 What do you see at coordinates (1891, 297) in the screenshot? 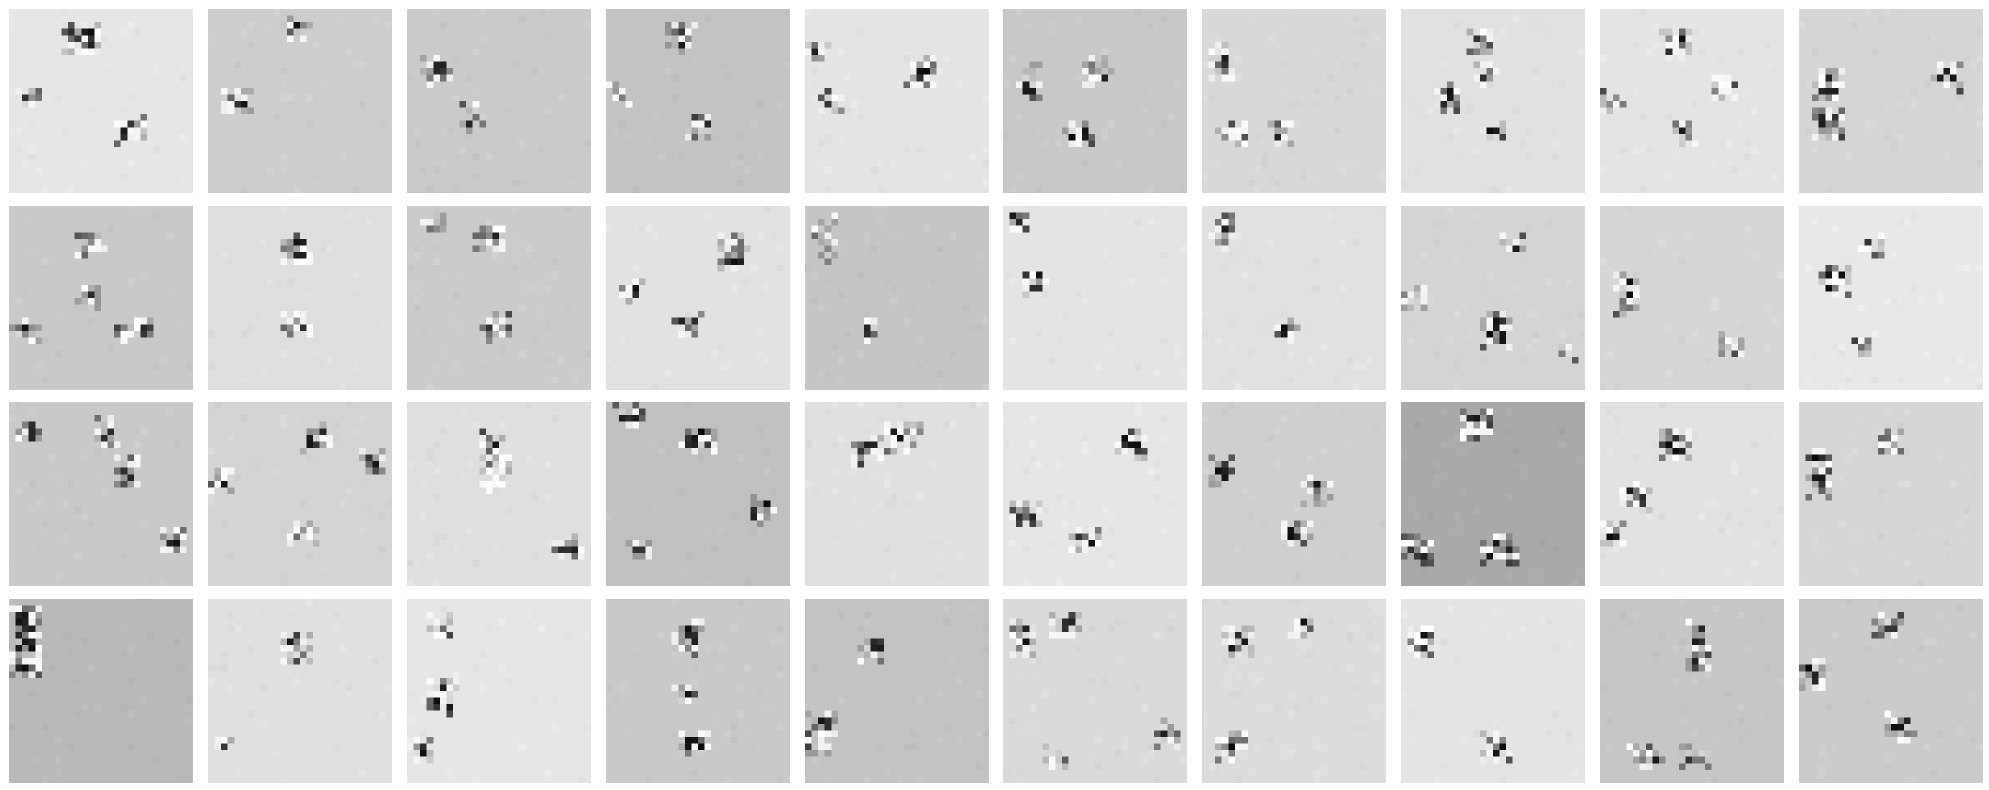
I see `image-tile-canvas` at bounding box center [1891, 297].